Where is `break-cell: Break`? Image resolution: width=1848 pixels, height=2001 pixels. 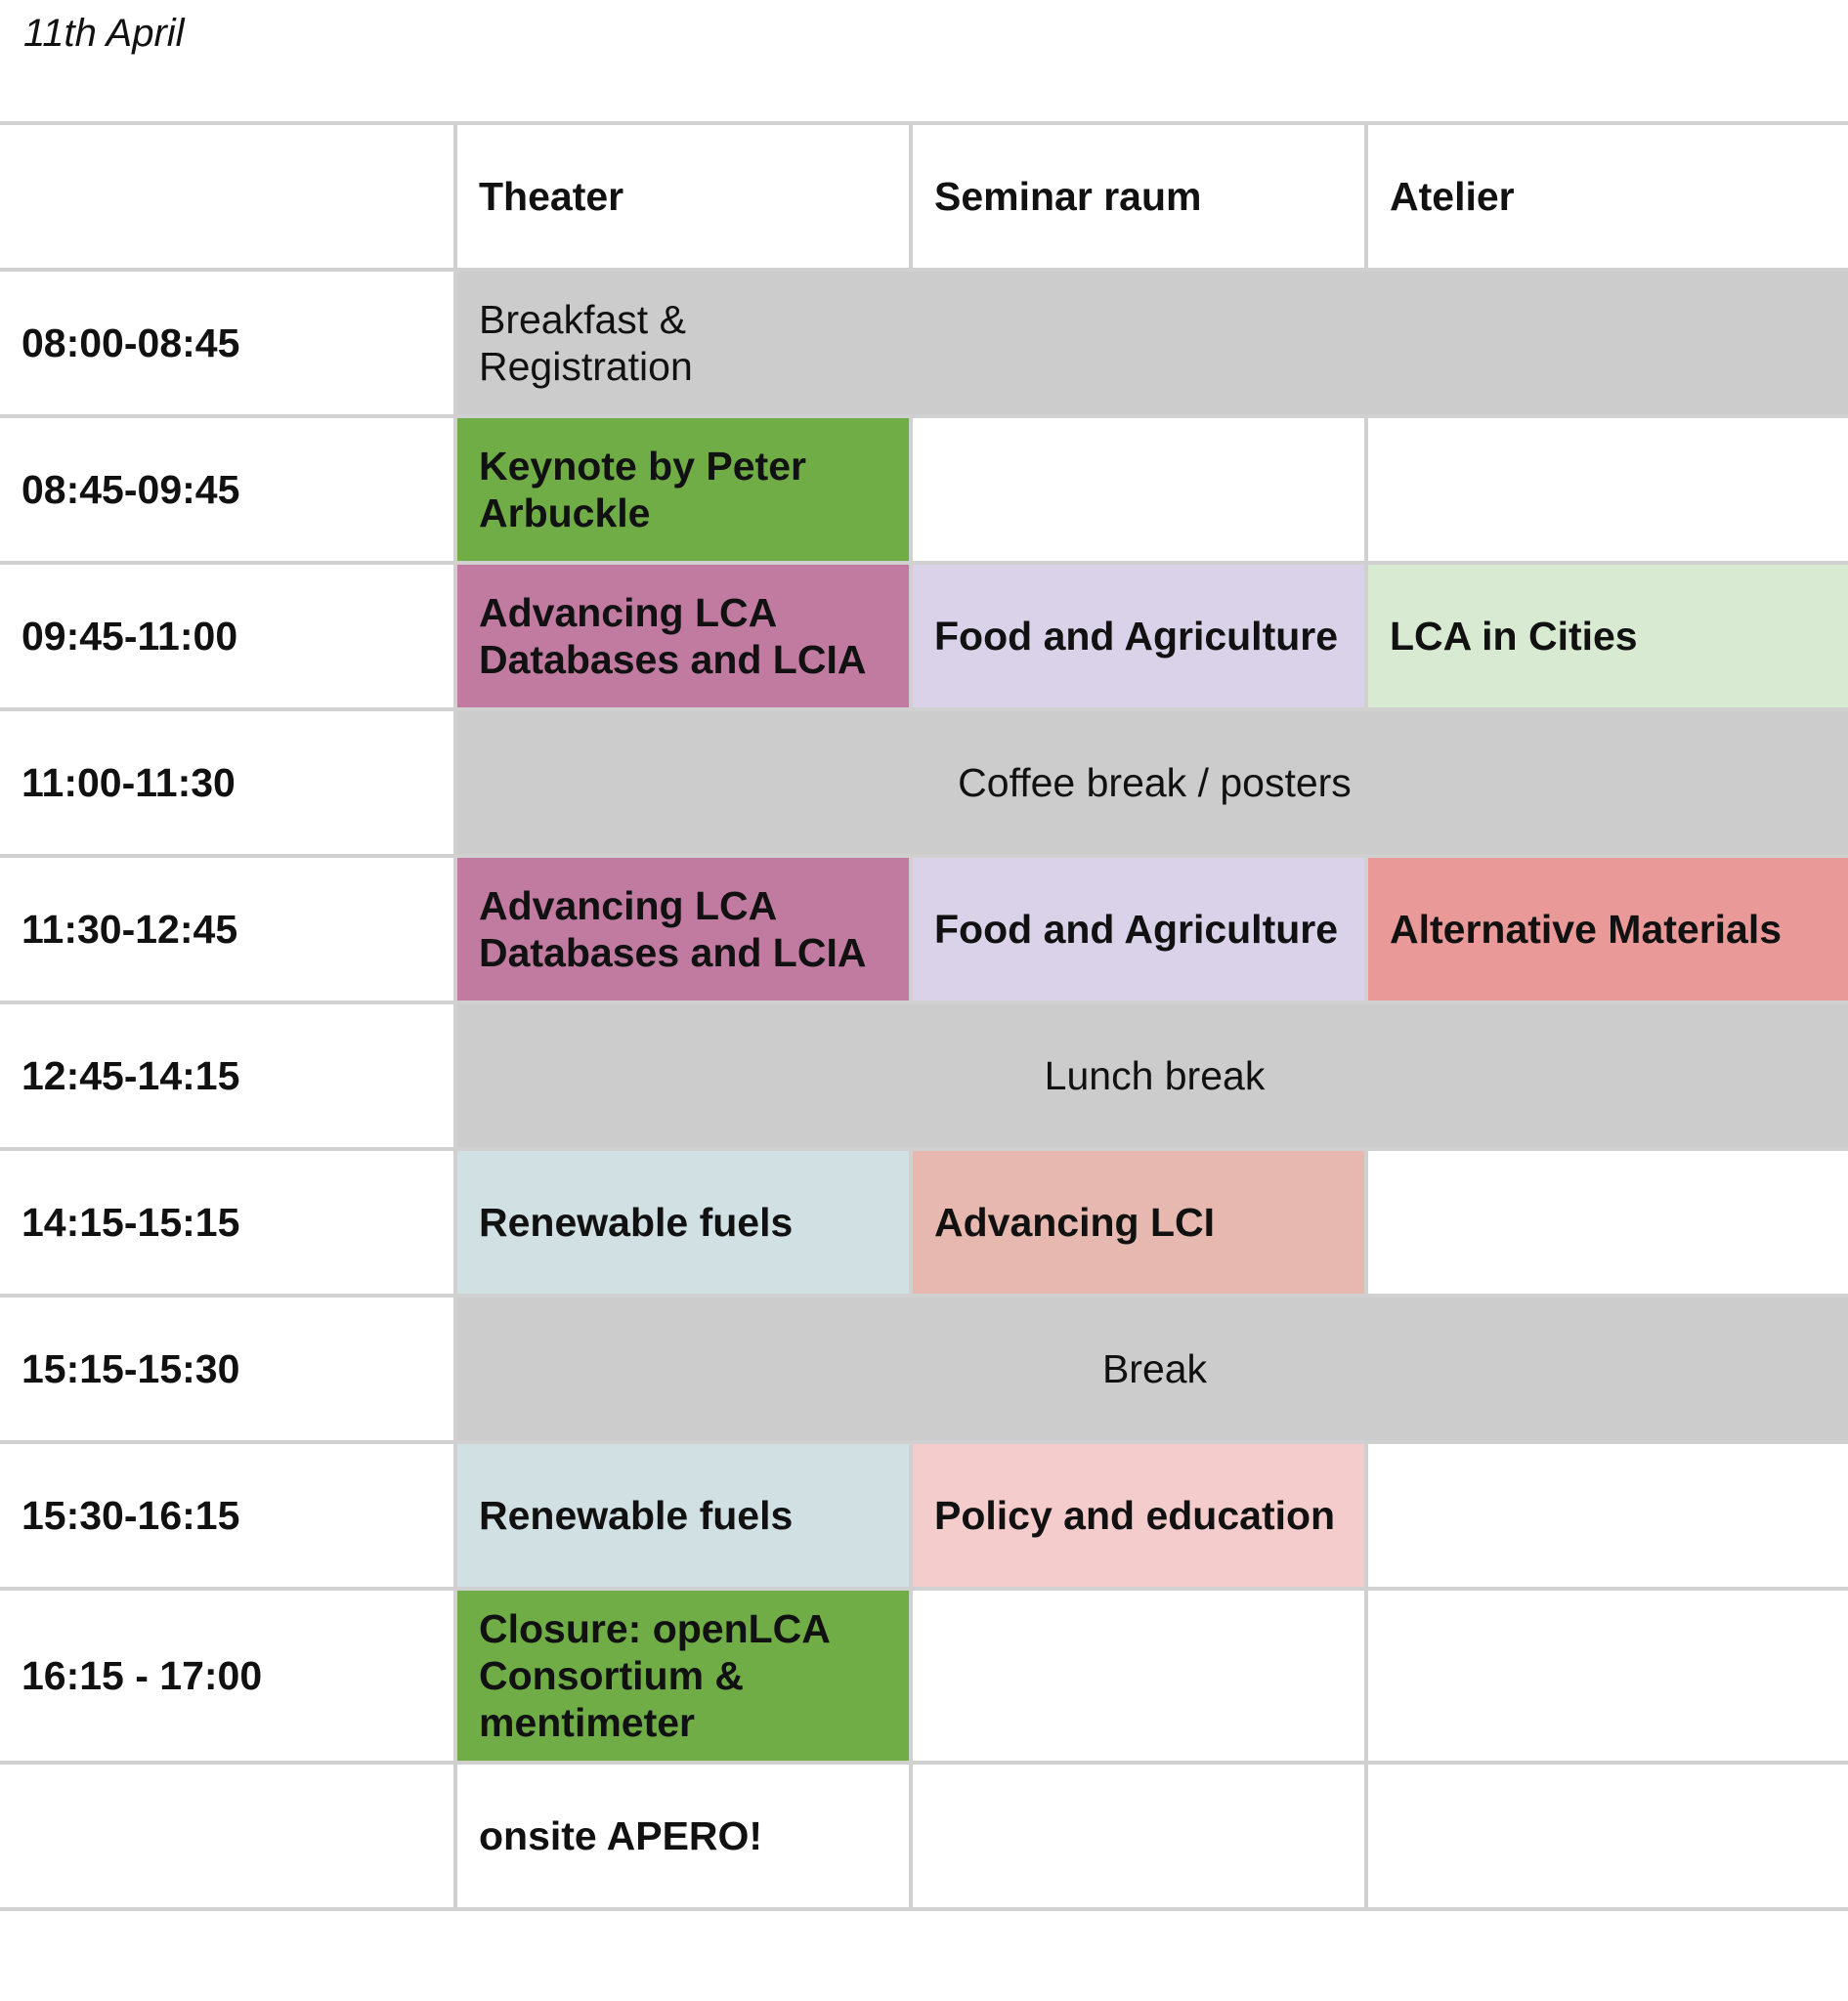
break-cell: Break is located at coordinates (1150, 1369).